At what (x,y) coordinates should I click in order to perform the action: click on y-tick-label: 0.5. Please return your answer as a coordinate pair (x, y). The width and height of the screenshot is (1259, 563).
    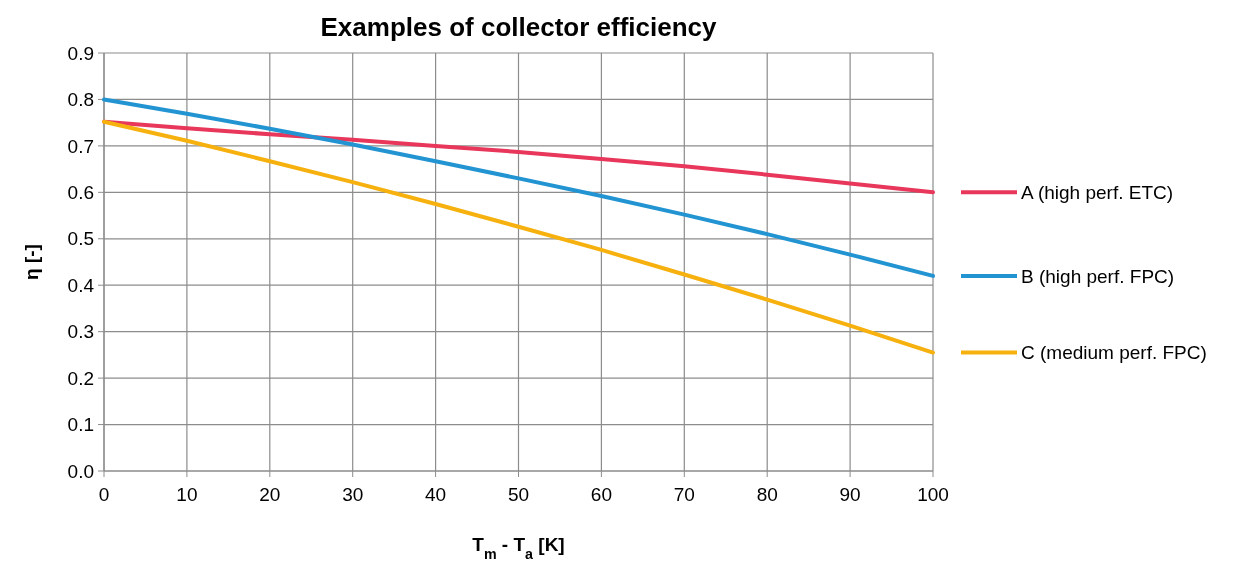
    Looking at the image, I should click on (80, 239).